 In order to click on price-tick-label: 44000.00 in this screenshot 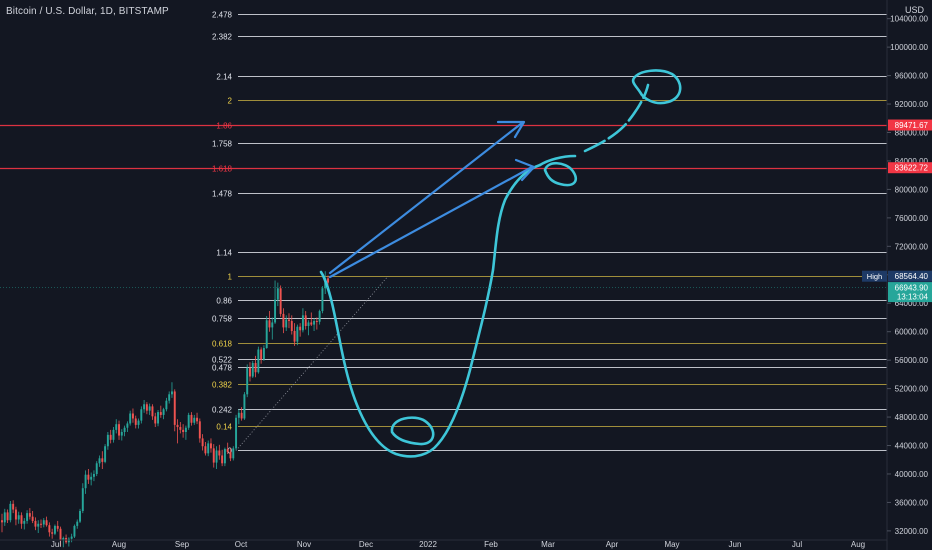, I will do `click(912, 446)`.